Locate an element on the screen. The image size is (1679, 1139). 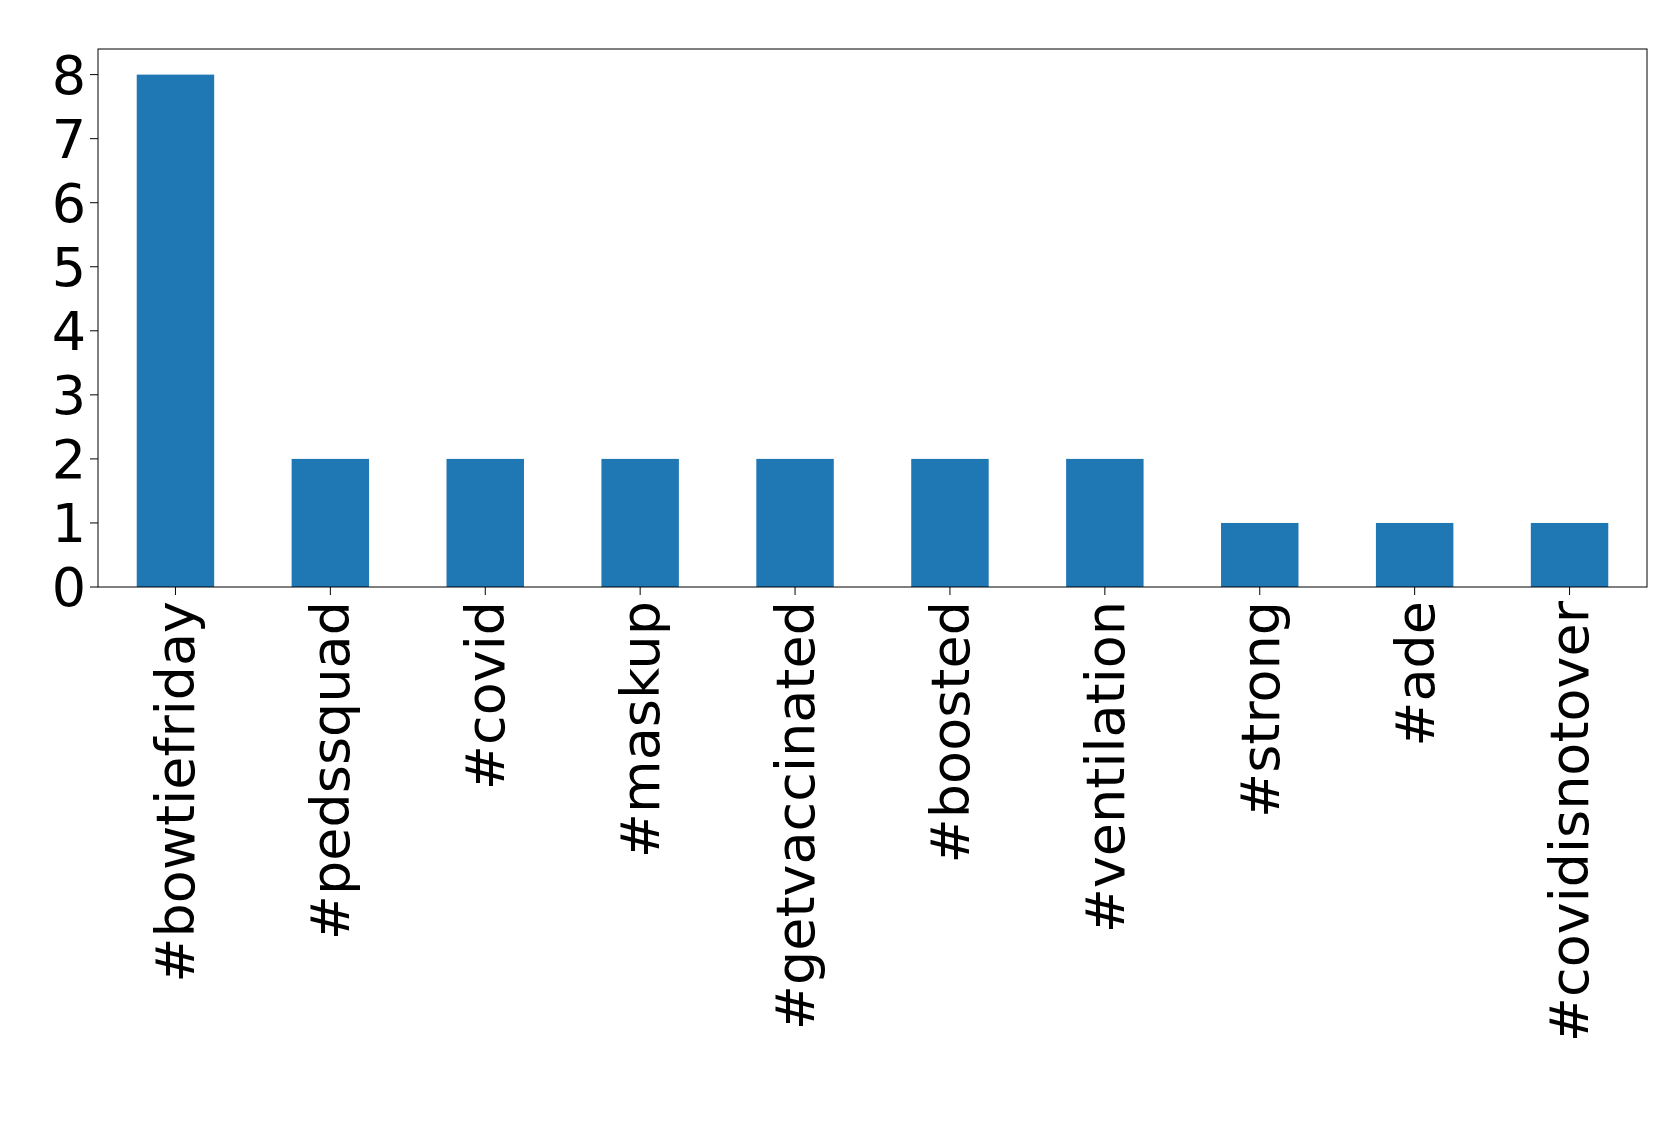
x-tick-label: #covid is located at coordinates (486, 696).